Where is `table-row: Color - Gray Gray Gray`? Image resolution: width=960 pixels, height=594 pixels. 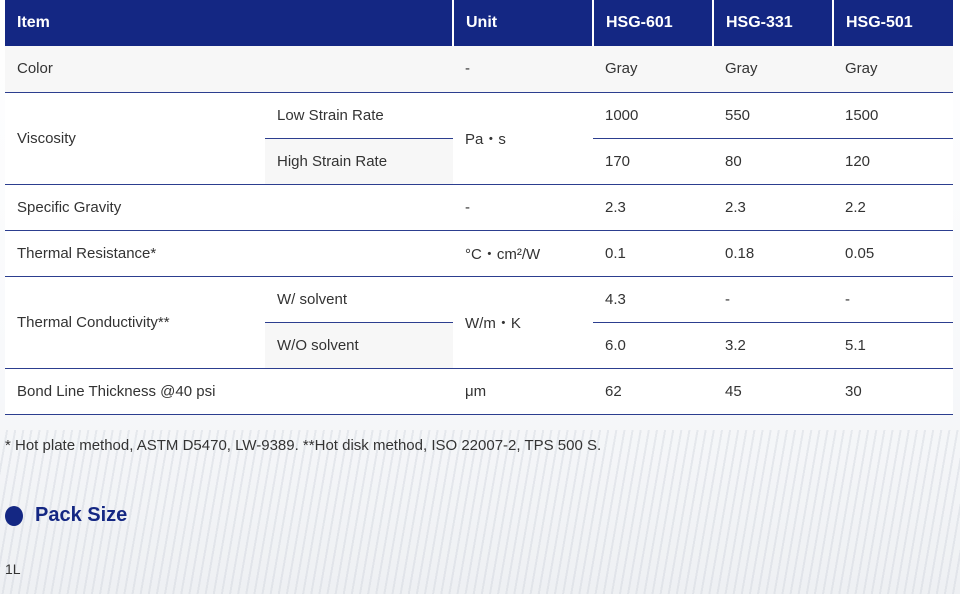
table-row: Color - Gray Gray Gray is located at coordinates (479, 69).